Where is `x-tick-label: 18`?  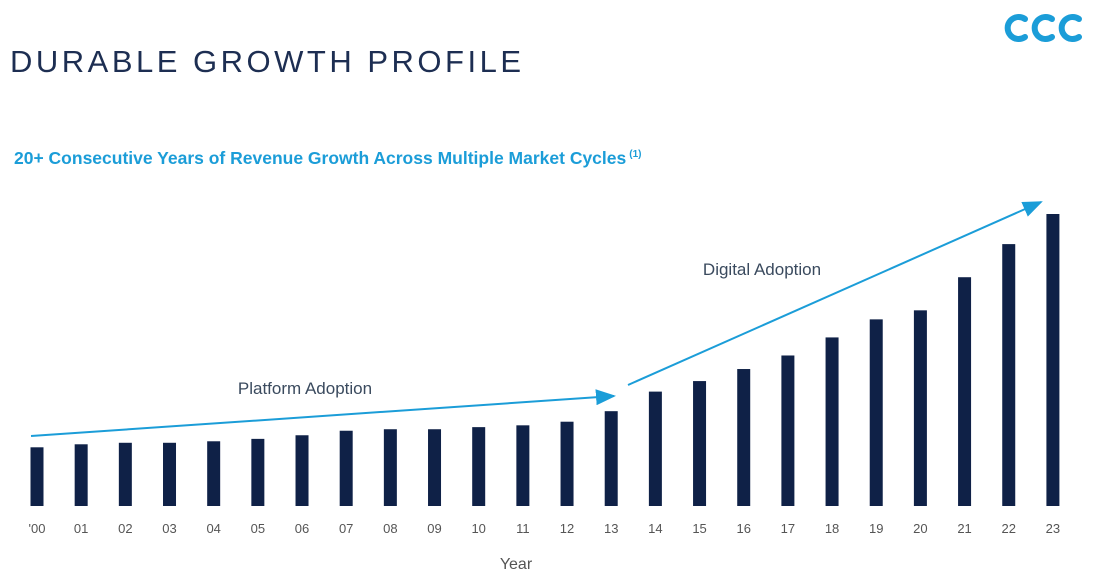 x-tick-label: 18 is located at coordinates (832, 528).